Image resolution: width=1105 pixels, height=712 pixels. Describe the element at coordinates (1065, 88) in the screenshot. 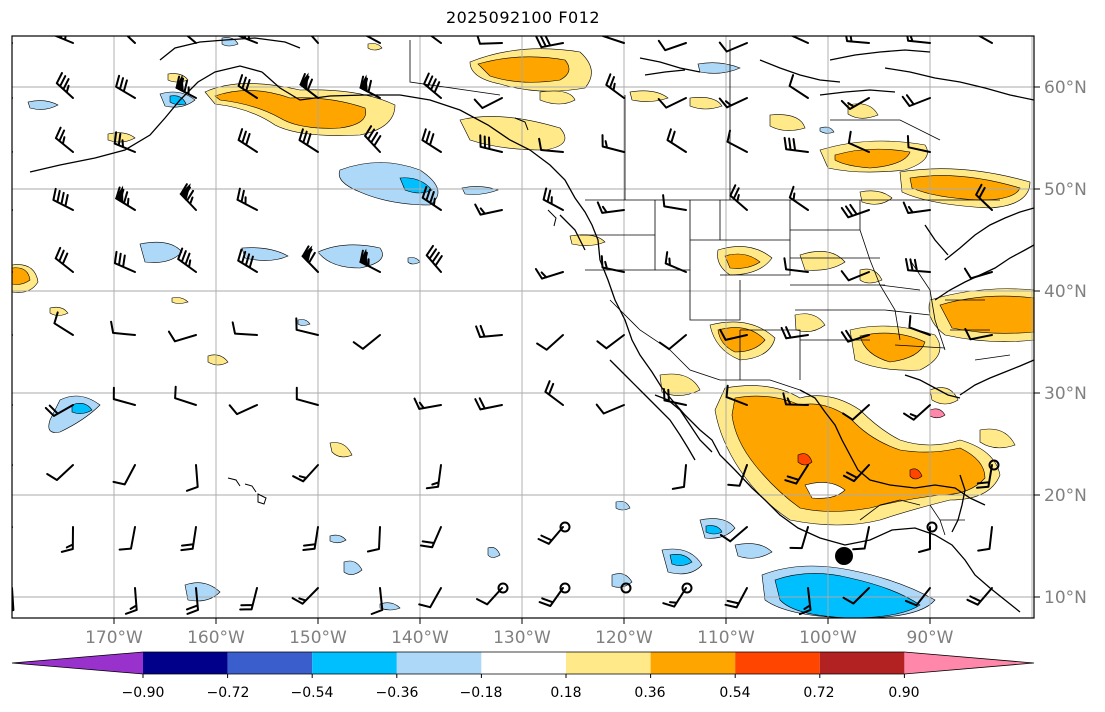

I see `lat-label-60n: 60°N` at that location.